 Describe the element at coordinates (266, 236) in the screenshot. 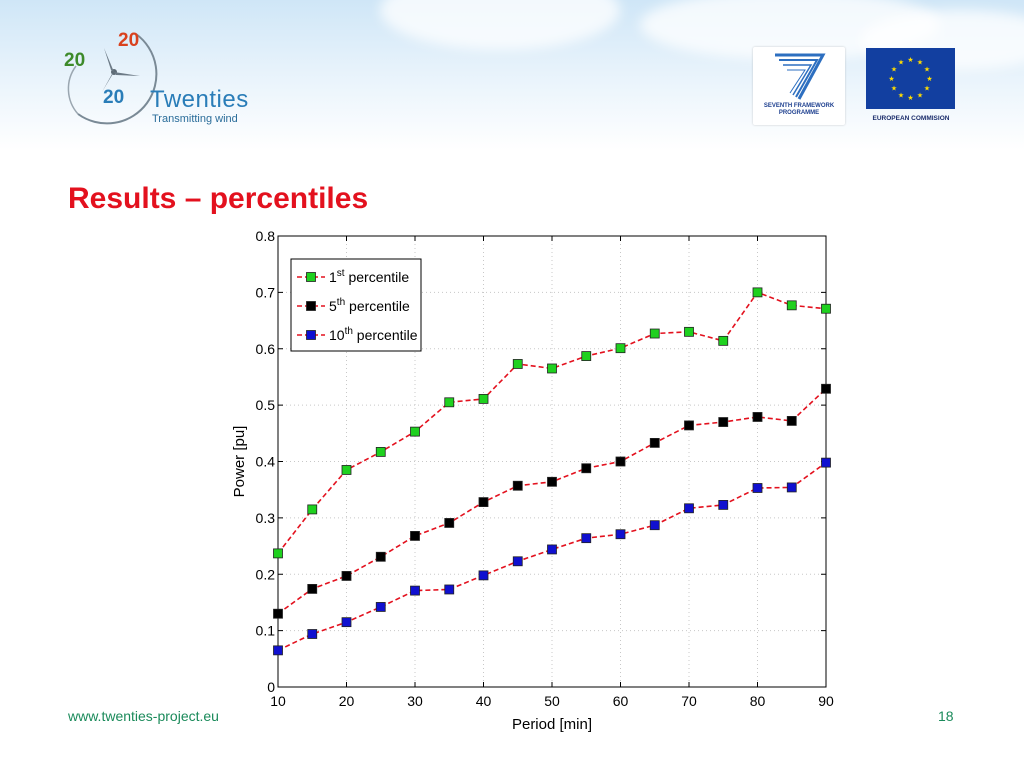

I see `y-tick-label: 0.8` at that location.